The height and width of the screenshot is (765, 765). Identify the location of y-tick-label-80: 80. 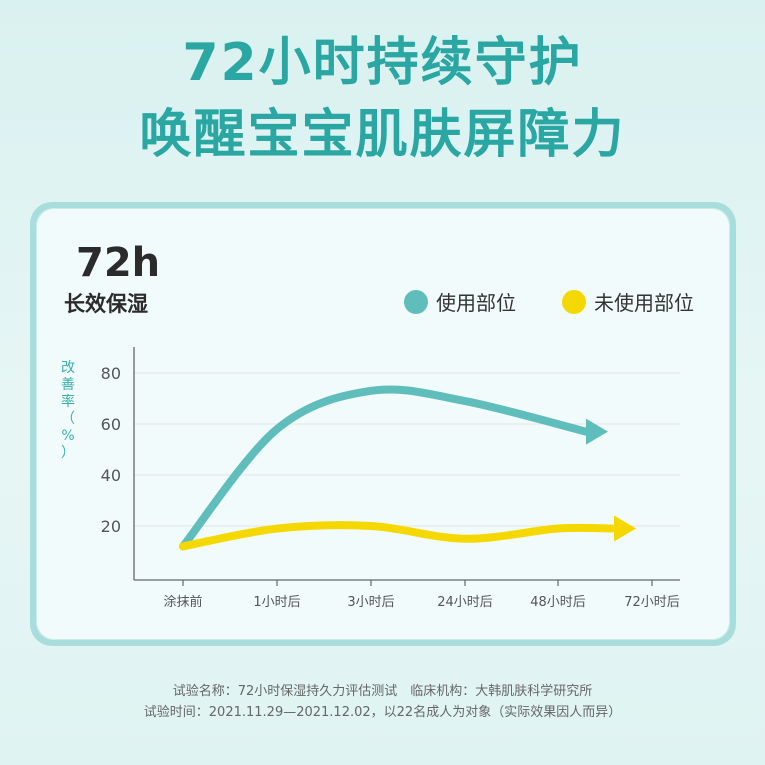
(111, 373).